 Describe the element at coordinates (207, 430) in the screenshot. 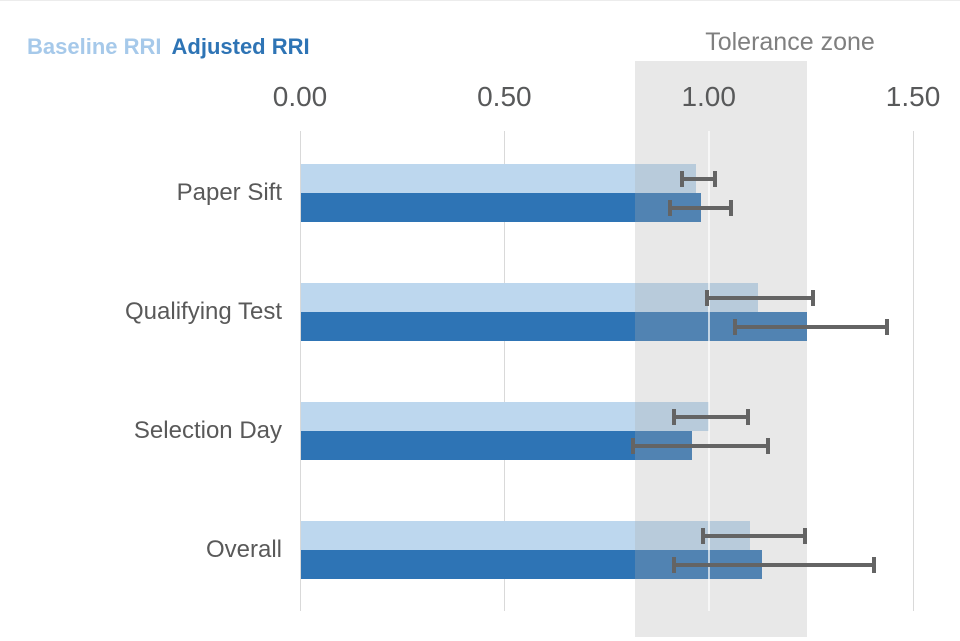

I see `category-label: Selection Day` at that location.